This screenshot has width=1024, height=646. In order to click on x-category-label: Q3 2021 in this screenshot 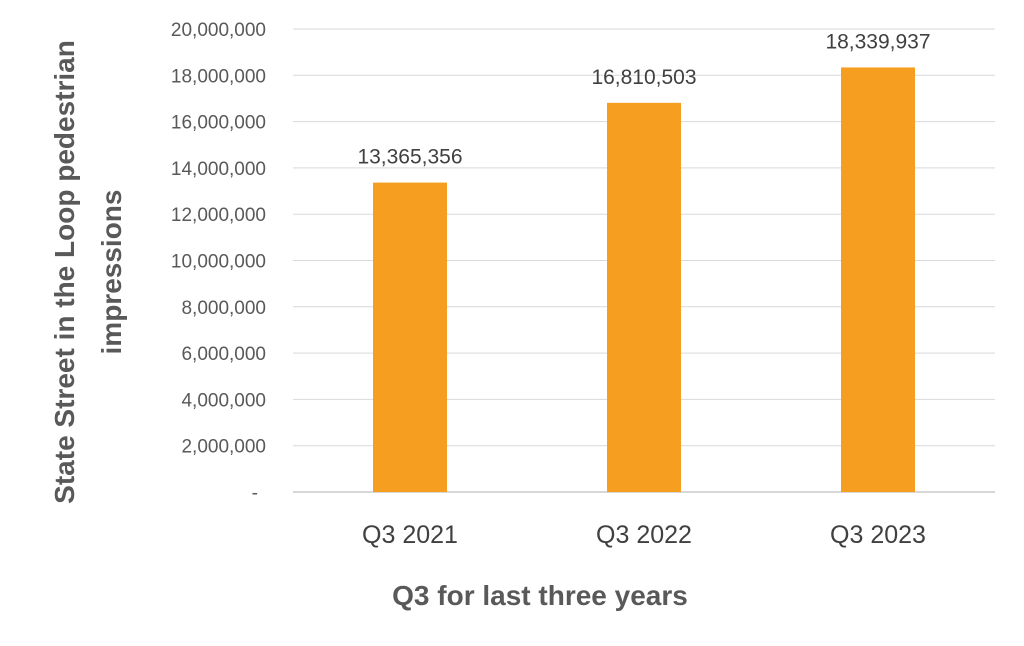, I will do `click(410, 535)`.